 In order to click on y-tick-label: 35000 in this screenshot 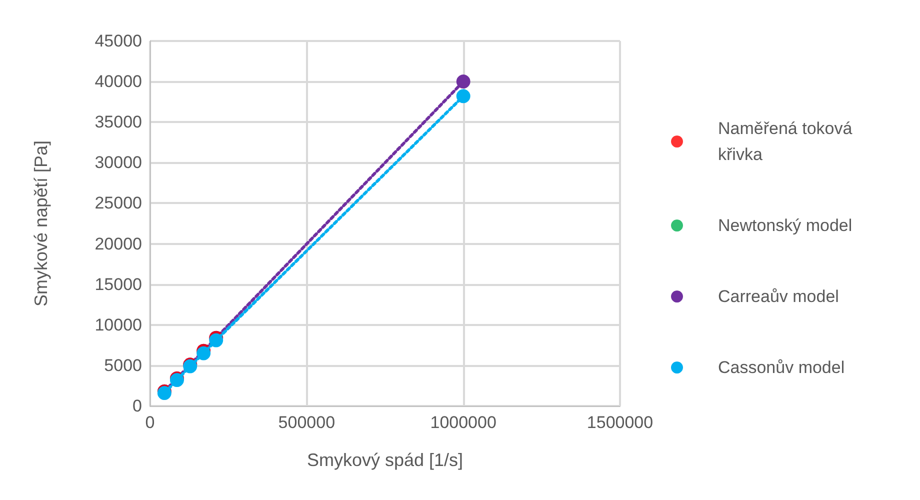, I will do `click(118, 122)`.